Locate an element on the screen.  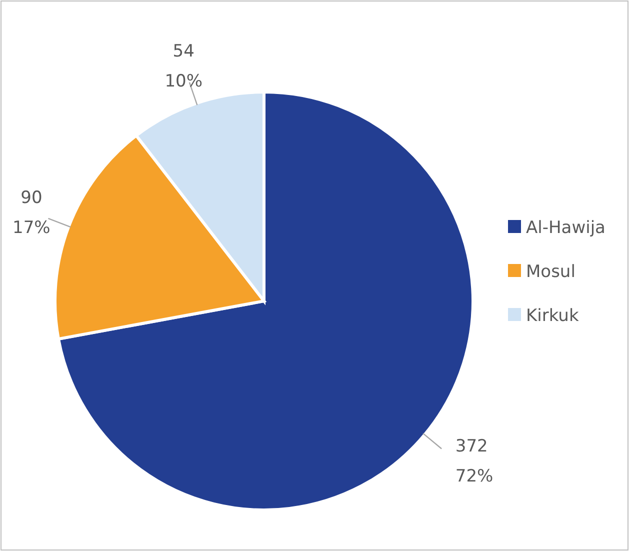
legend-label: Al-Hawija is located at coordinates (566, 228).